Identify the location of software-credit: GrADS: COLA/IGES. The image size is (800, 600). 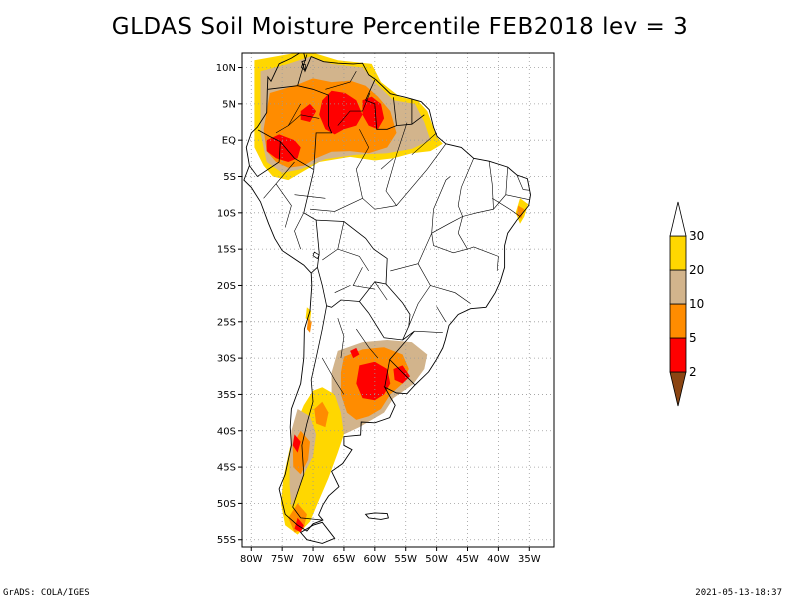
(46, 593).